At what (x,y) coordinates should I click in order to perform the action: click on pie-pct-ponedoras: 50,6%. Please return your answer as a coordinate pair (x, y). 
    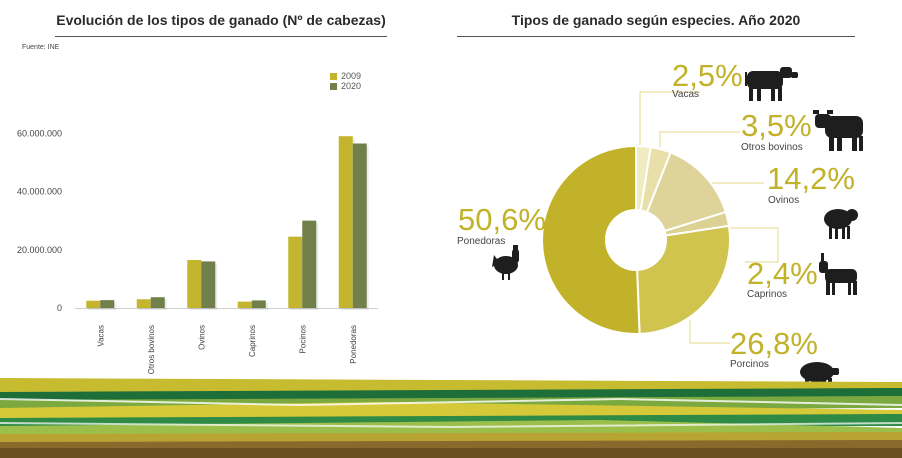
    Looking at the image, I should click on (502, 219).